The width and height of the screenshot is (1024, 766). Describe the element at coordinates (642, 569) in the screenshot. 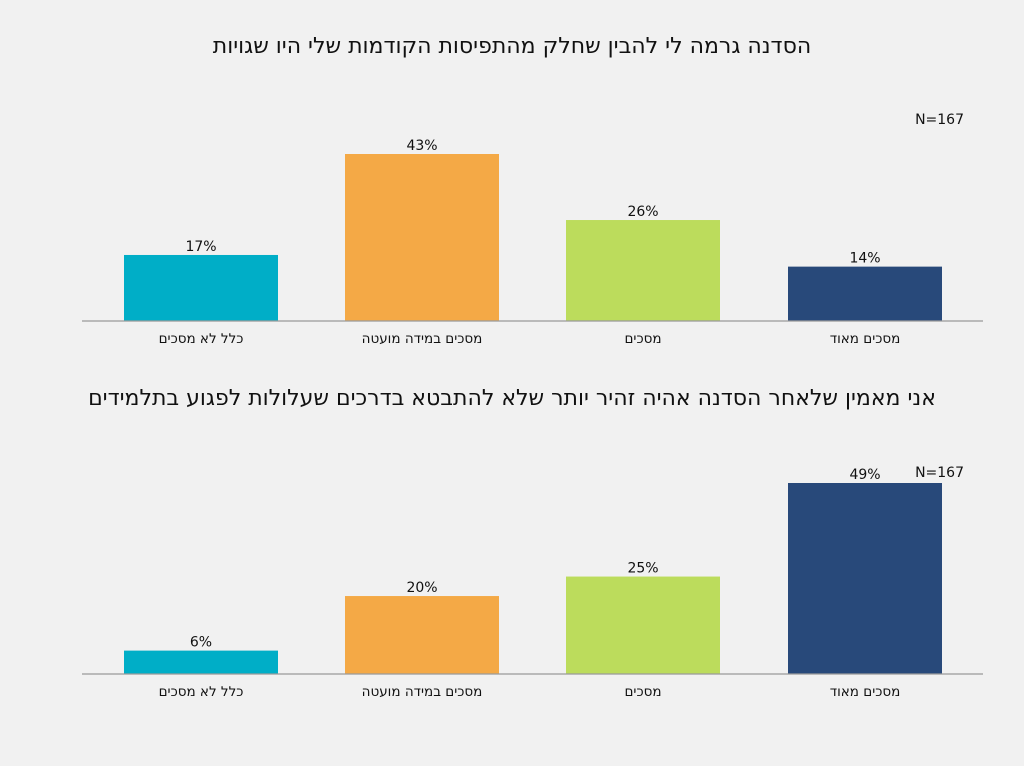

I see `chart-2-value-label-3: 25%` at that location.